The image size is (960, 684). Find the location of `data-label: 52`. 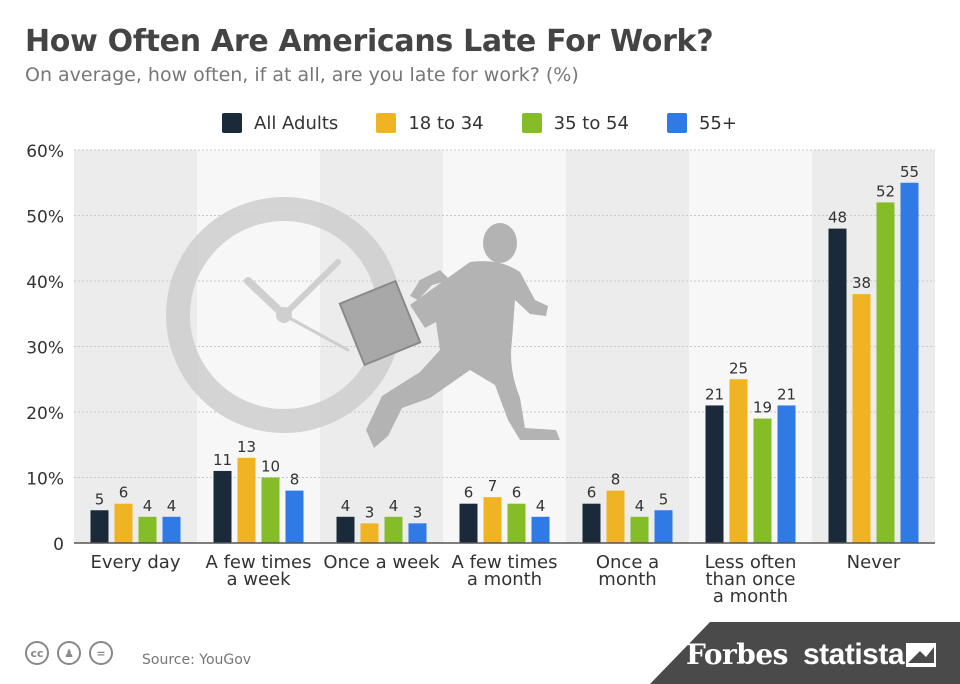

data-label: 52 is located at coordinates (885, 191).